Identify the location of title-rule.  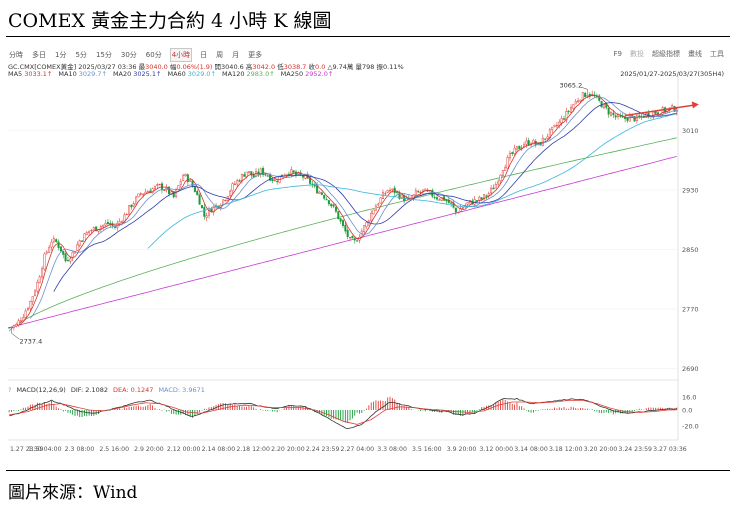
(368, 36).